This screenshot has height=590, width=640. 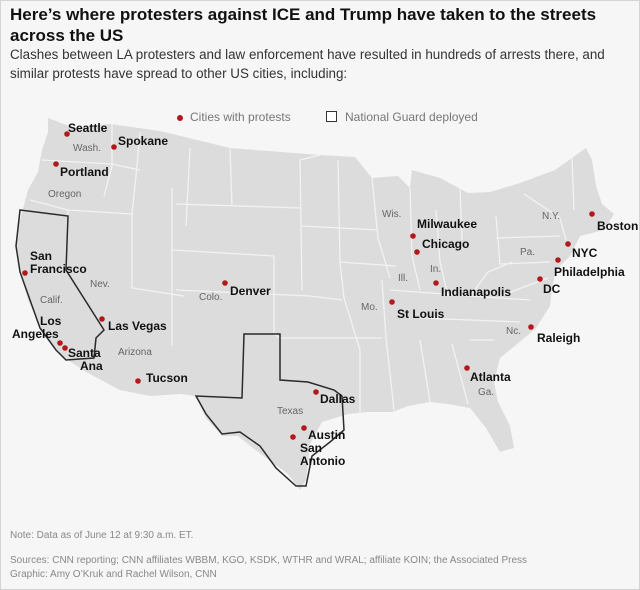 What do you see at coordinates (293, 437) in the screenshot?
I see `city-dot-san-antonio` at bounding box center [293, 437].